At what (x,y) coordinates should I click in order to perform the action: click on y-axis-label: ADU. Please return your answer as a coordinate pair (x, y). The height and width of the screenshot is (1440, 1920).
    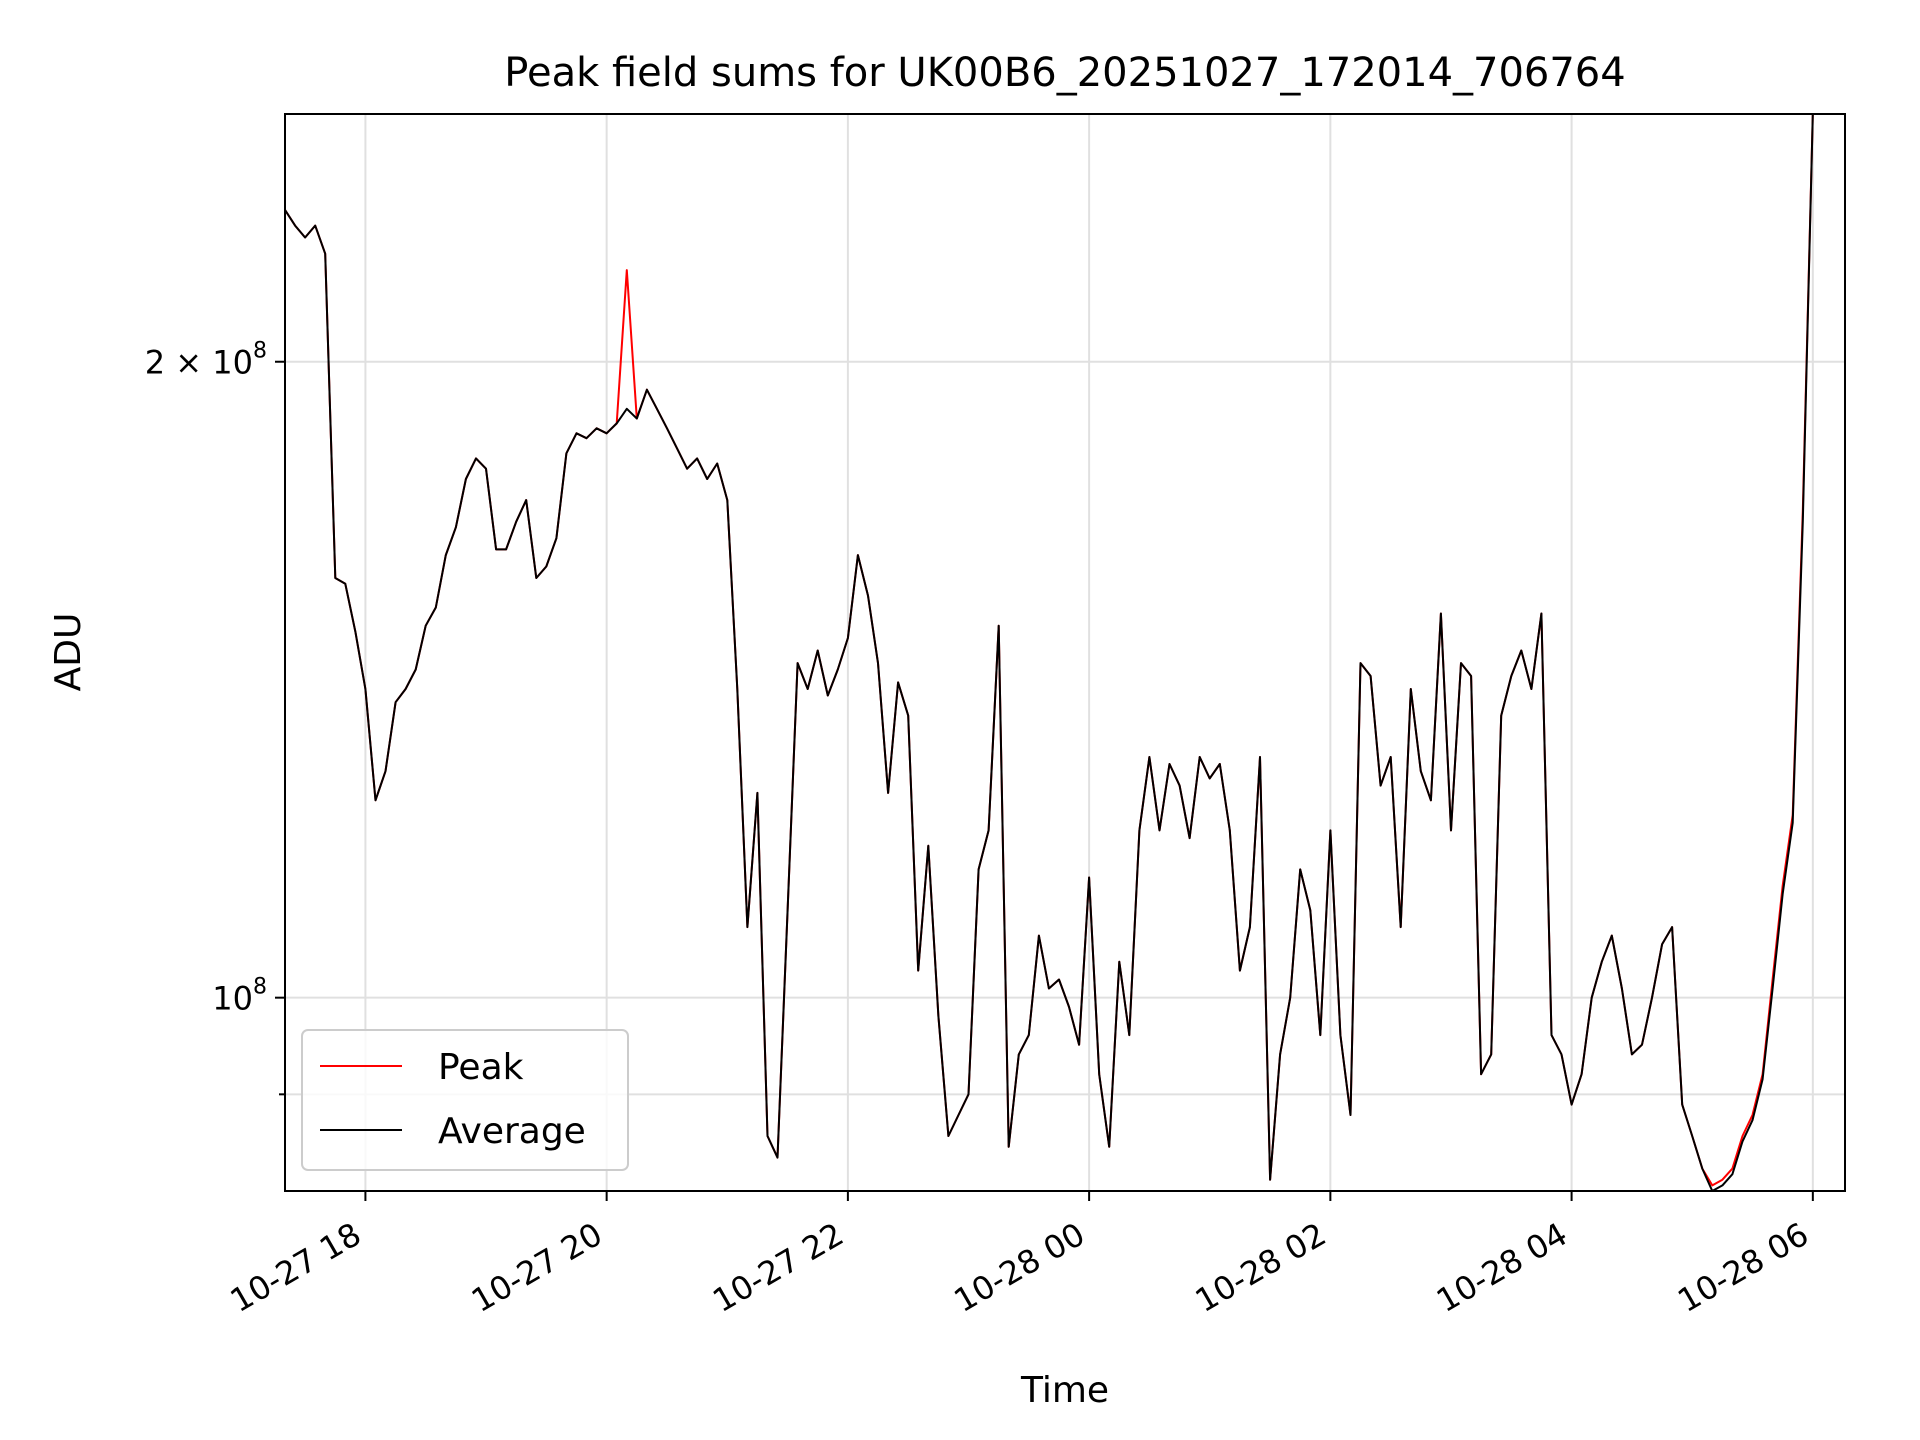
    Looking at the image, I should click on (68, 652).